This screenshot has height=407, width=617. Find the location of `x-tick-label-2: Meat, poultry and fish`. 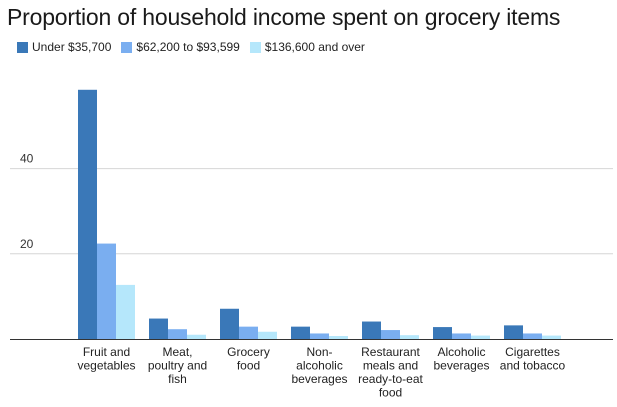

x-tick-label-2: Meat, poultry and fish is located at coordinates (177, 365).